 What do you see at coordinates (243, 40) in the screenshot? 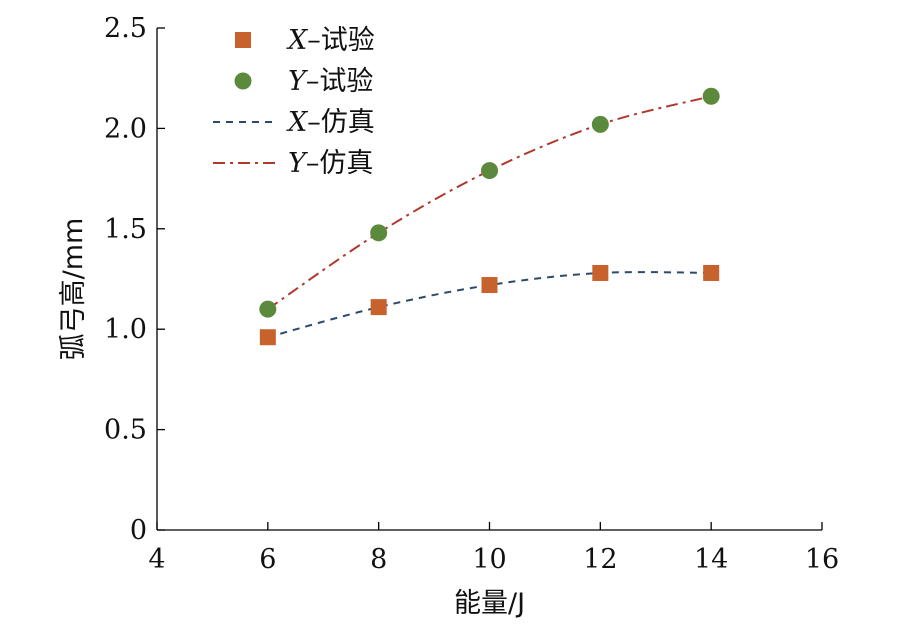
I see `legend-marker-square` at bounding box center [243, 40].